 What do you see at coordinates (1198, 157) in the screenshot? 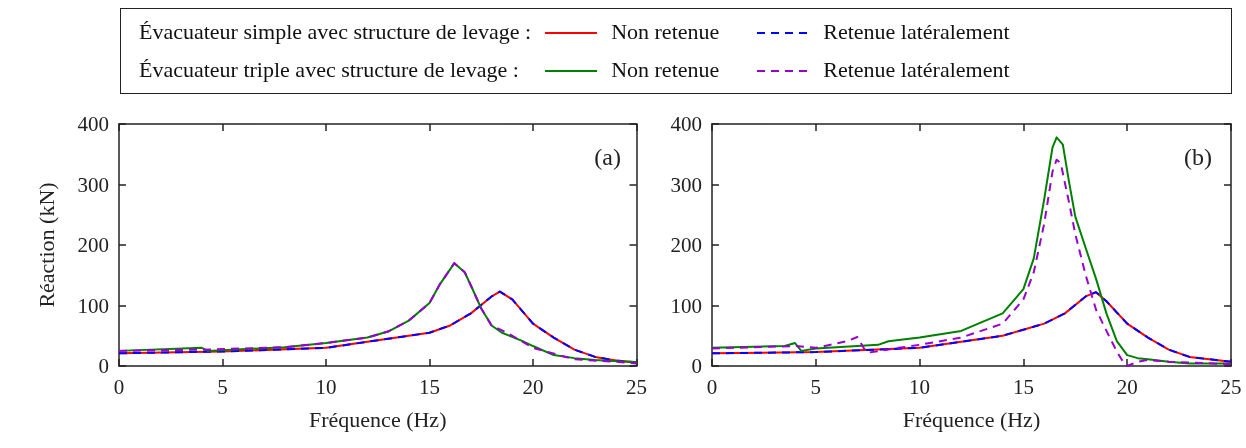
I see `text: (b)` at bounding box center [1198, 157].